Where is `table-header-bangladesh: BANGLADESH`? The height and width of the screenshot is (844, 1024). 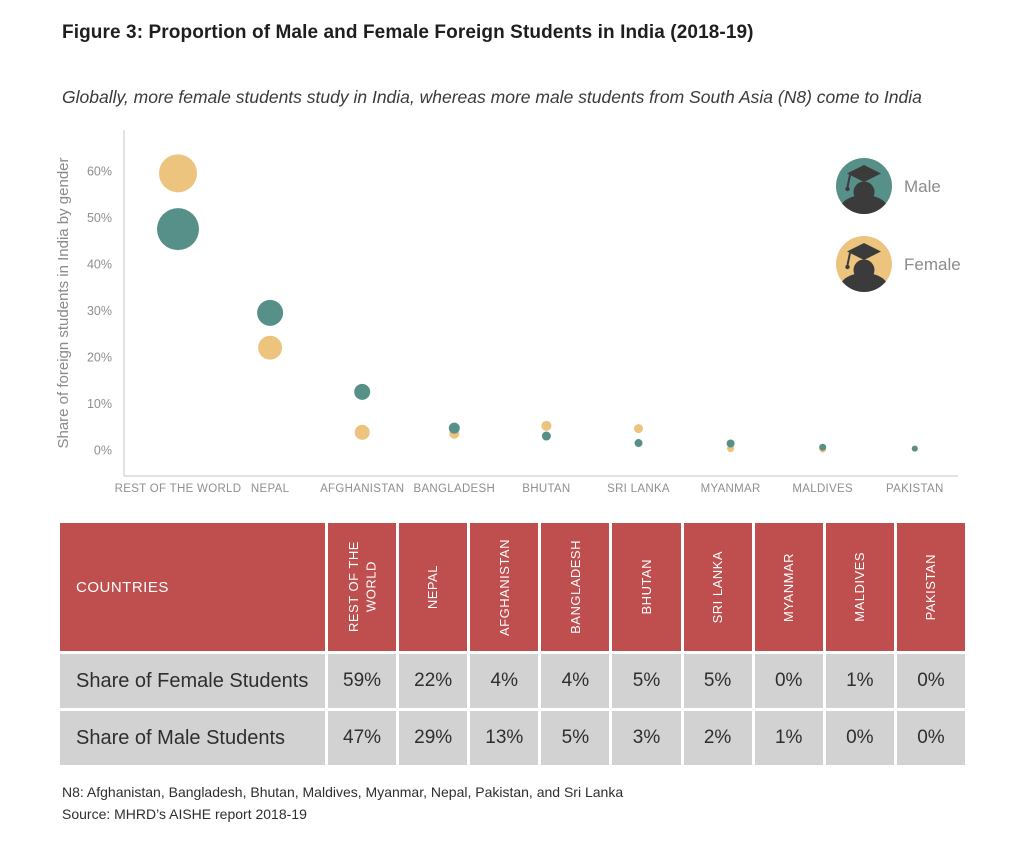 table-header-bangladesh: BANGLADESH is located at coordinates (575, 587).